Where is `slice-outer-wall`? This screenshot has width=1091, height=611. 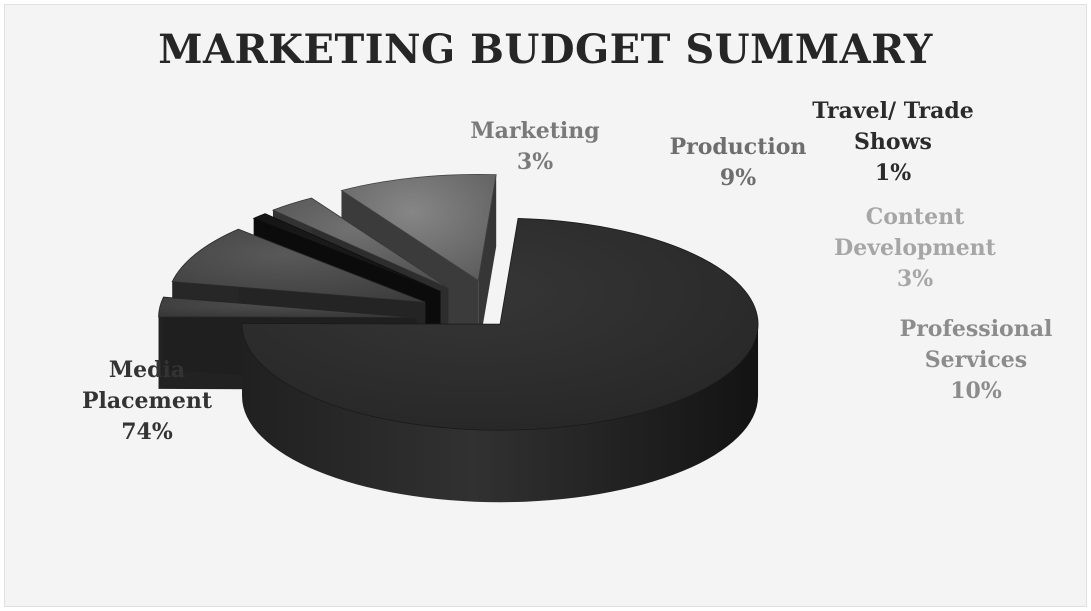
slice-outer-wall is located at coordinates (500, 413).